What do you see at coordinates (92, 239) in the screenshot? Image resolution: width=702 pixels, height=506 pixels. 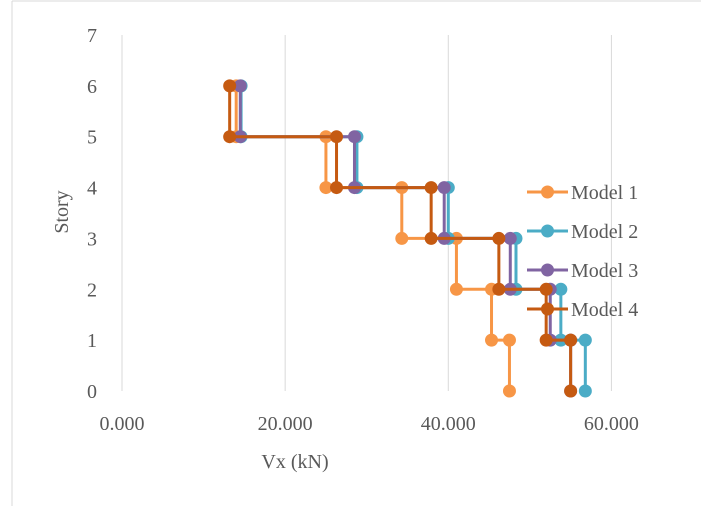 I see `y-tick-label: 3` at bounding box center [92, 239].